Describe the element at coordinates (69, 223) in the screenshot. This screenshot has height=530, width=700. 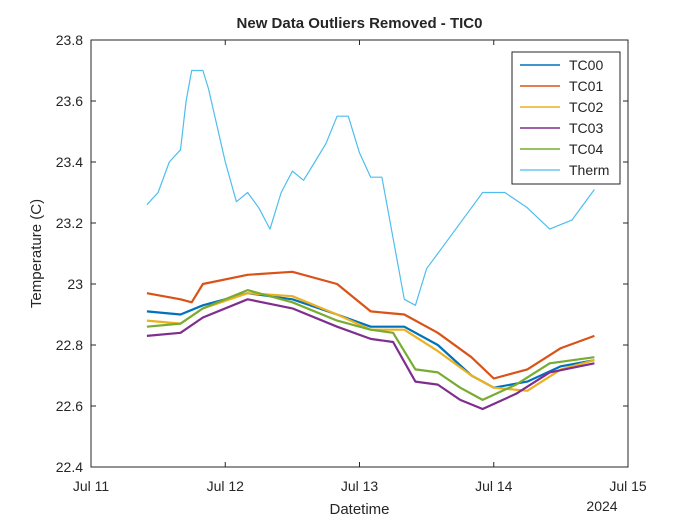
I see `y-tick-label: 23.2` at that location.